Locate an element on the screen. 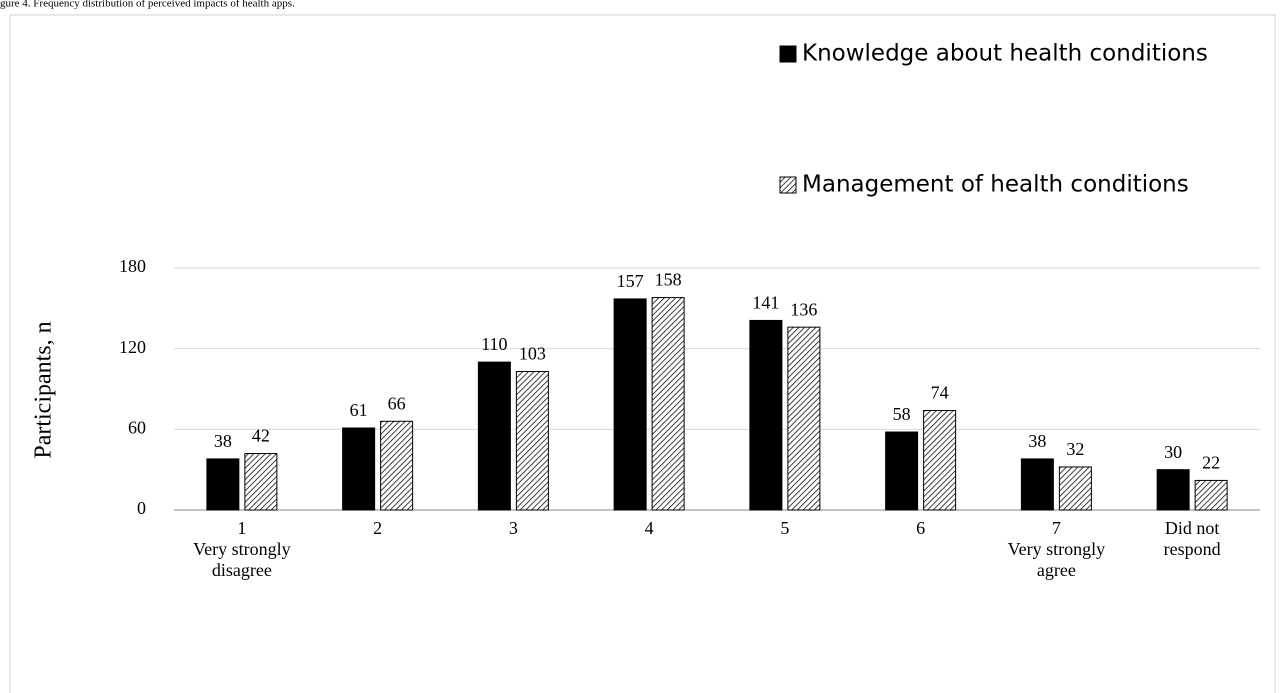  x-tick-label: 1 is located at coordinates (241, 528).